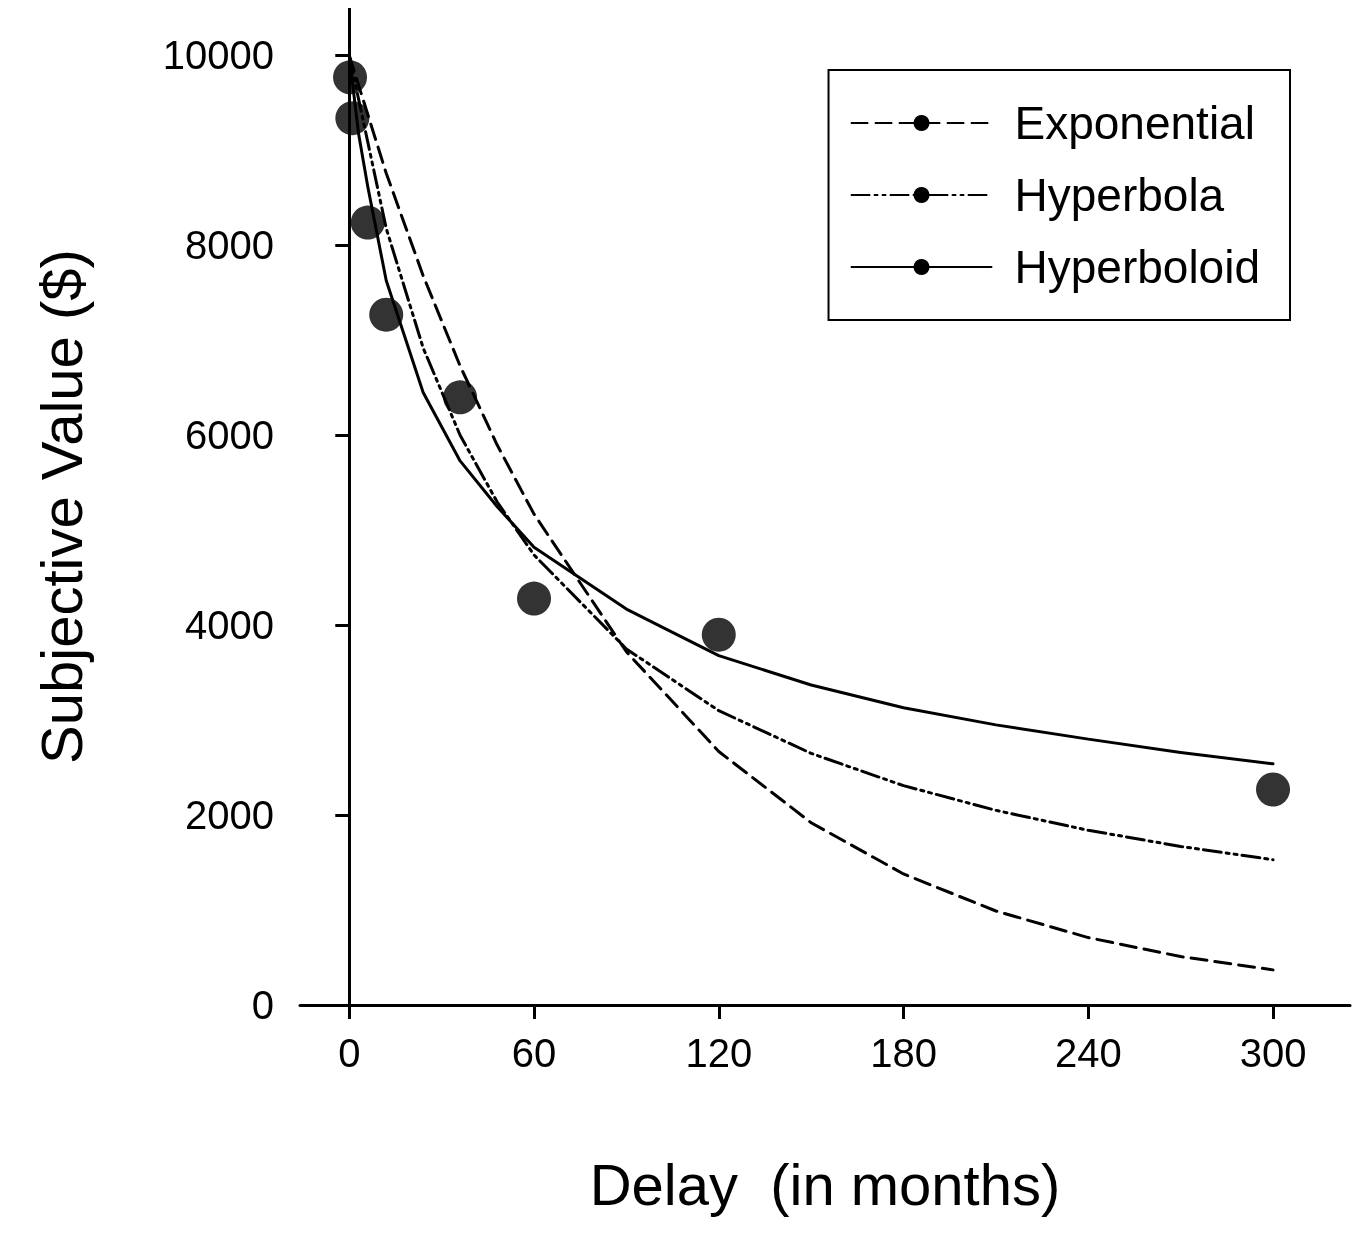 The height and width of the screenshot is (1241, 1366). I want to click on x-tick-label: 240, so click(1088, 1053).